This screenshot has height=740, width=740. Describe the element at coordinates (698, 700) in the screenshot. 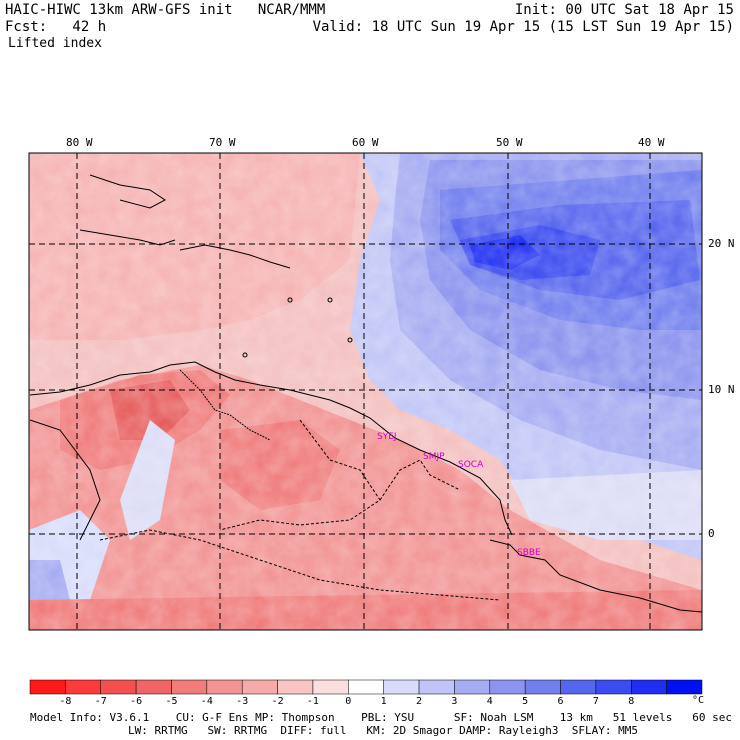

I see `colorbar-unit: °C` at that location.